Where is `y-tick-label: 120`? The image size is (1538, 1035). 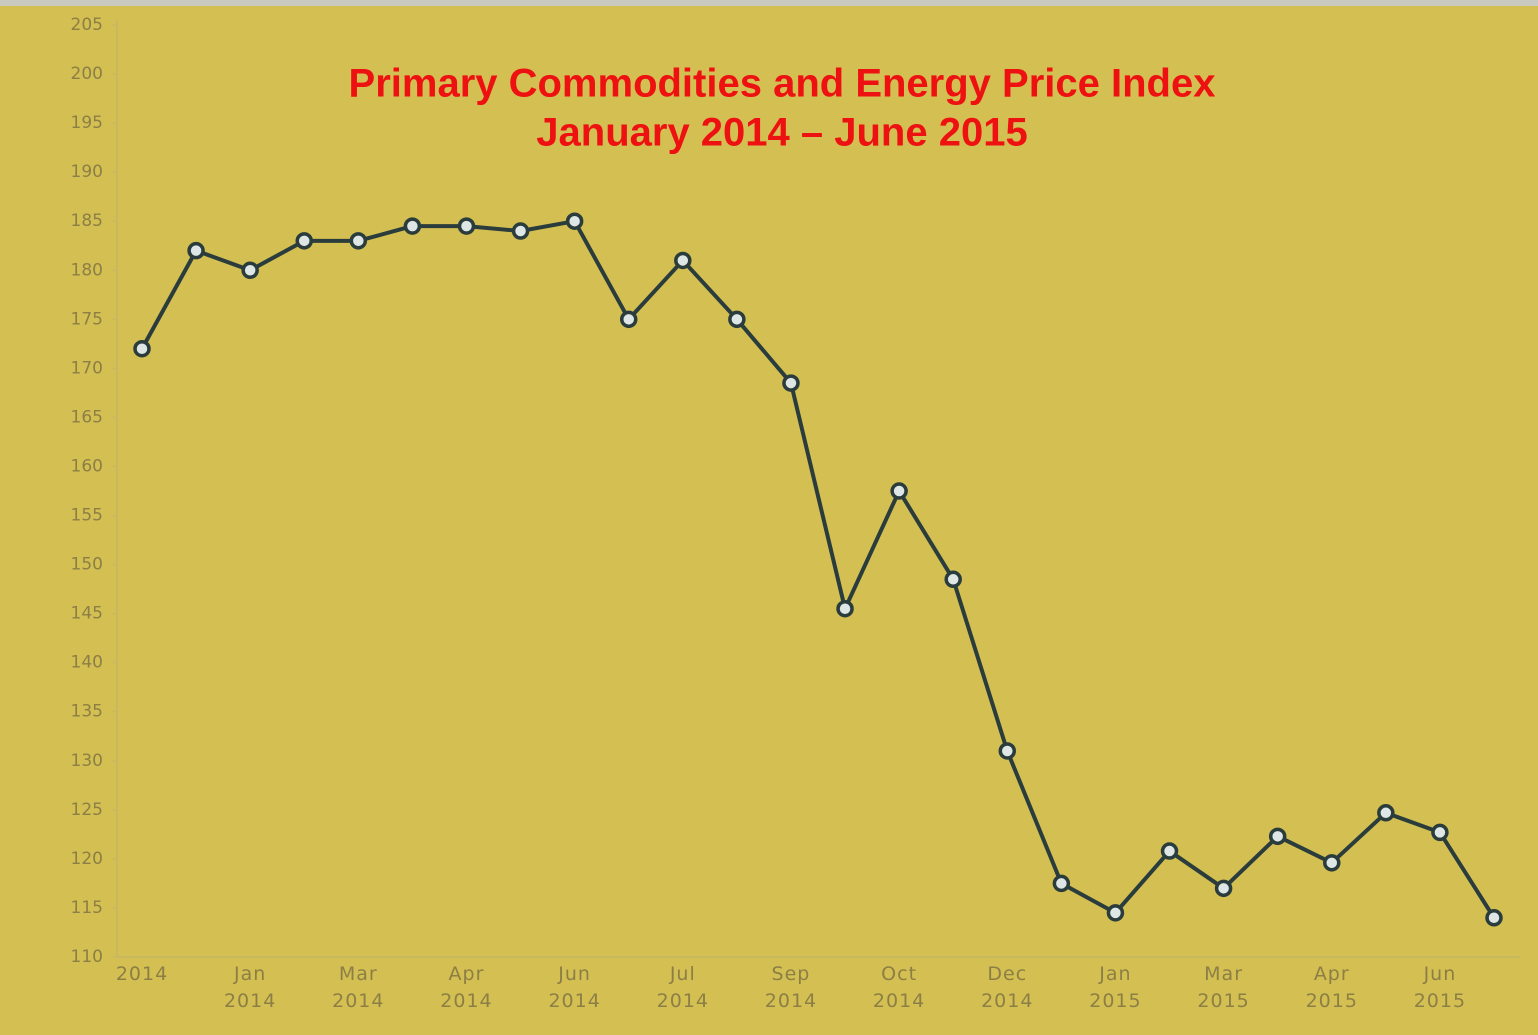
y-tick-label: 120 is located at coordinates (87, 859).